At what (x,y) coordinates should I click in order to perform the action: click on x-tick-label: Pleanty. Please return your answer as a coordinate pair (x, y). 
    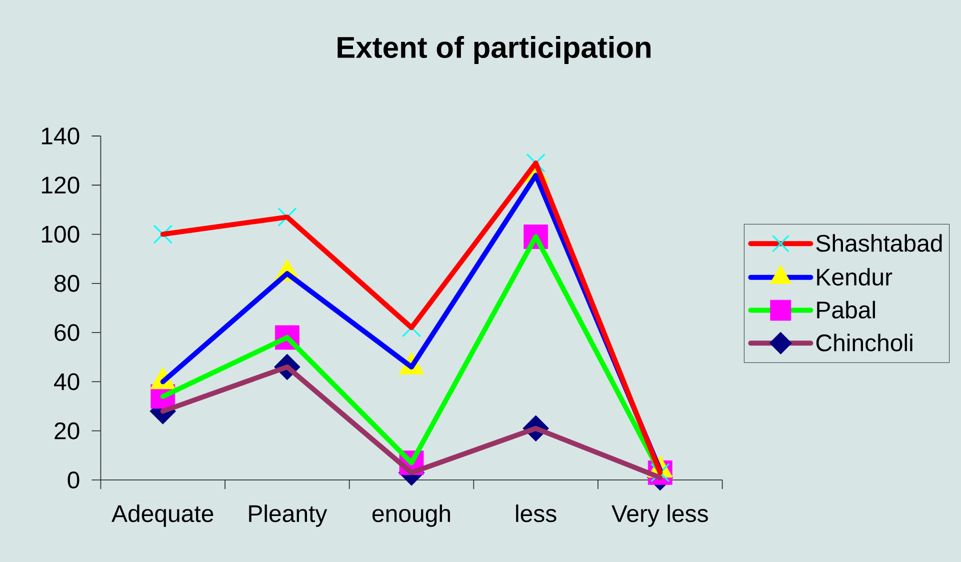
    Looking at the image, I should click on (288, 515).